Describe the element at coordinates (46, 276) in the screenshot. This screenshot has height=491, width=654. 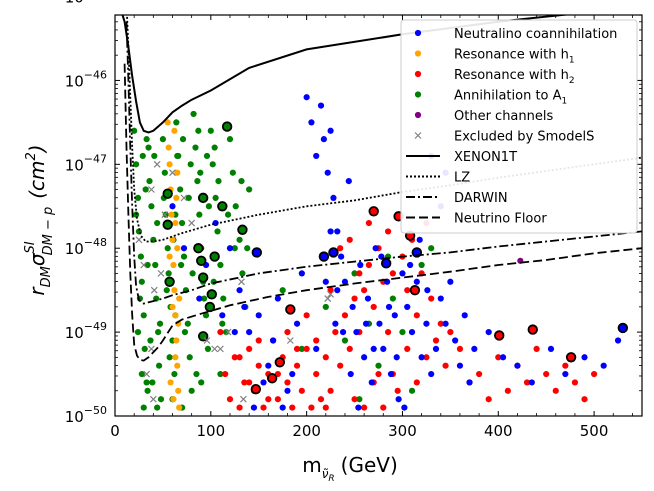
I see `y-axis-title-r-sub: DM` at that location.